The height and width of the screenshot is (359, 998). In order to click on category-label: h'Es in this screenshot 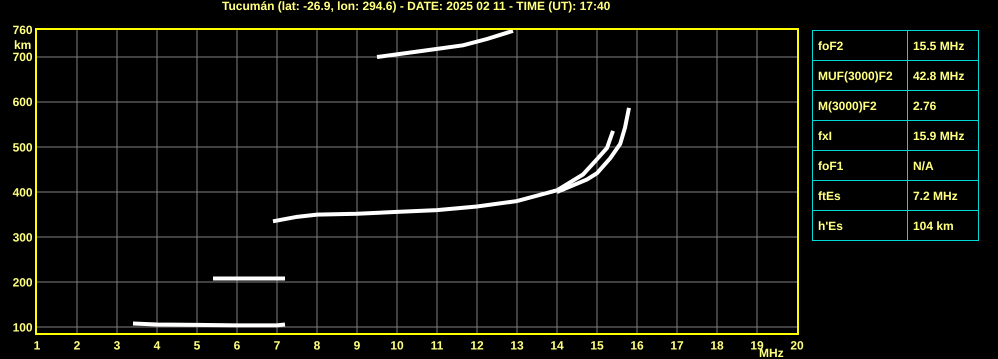, I will do `click(860, 225)`.